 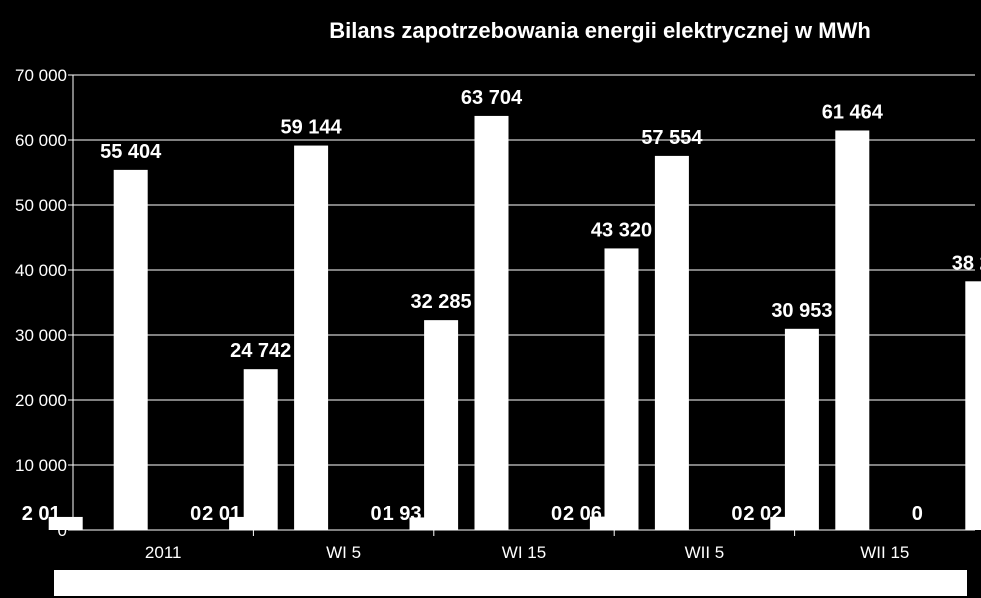 I want to click on x-tick-label: WII 15, so click(x=884, y=552).